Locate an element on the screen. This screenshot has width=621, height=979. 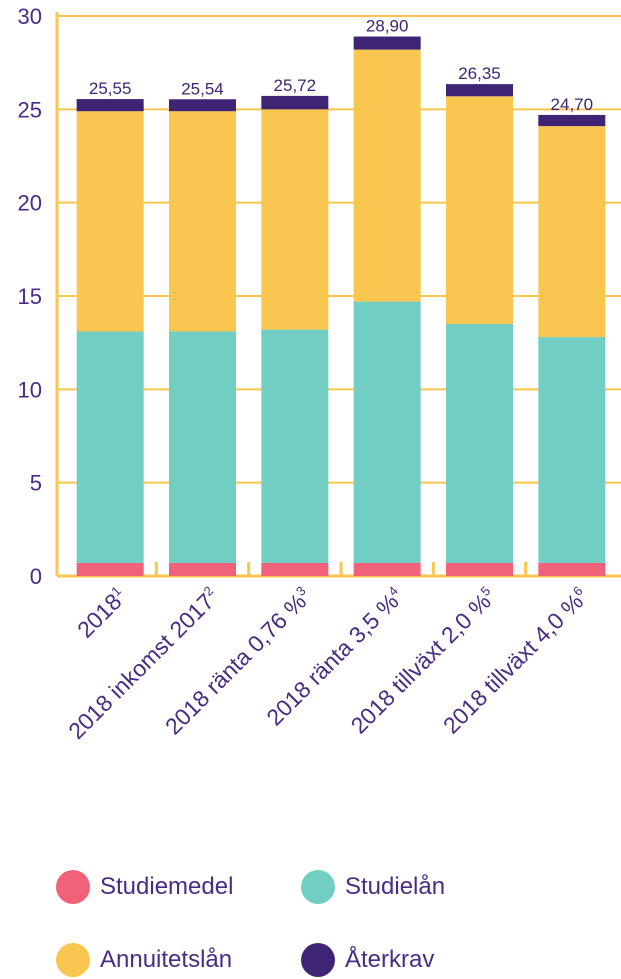
total-value-label: 28,90 is located at coordinates (387, 26).